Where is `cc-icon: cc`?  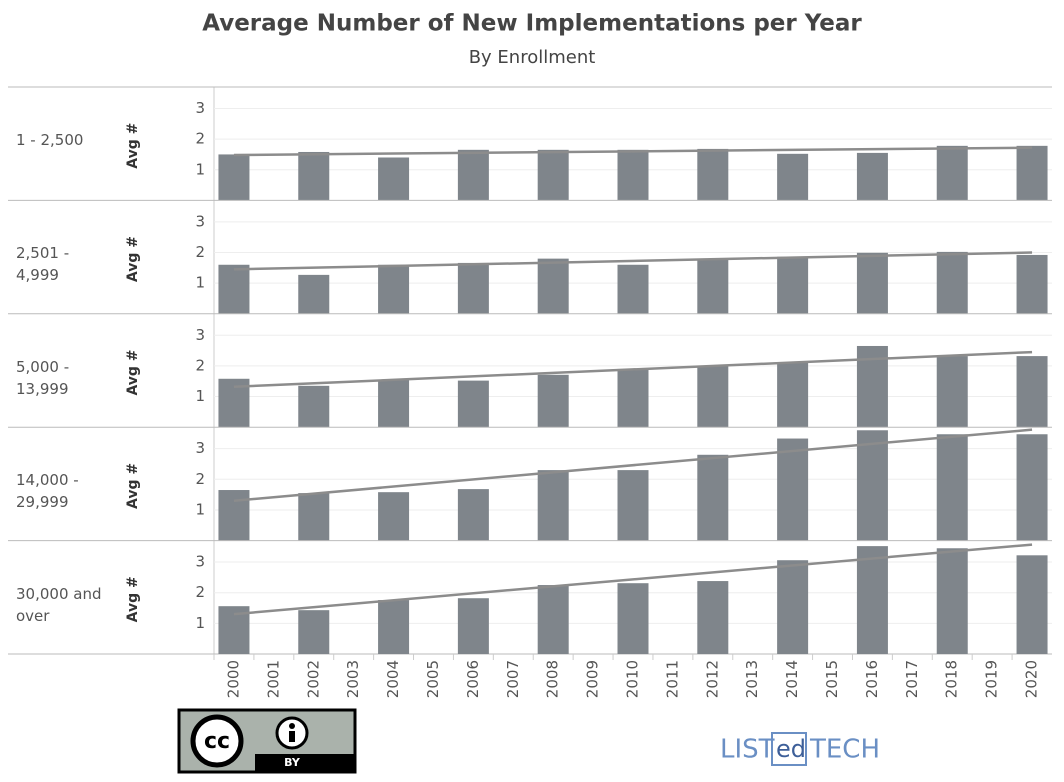
cc-icon: cc is located at coordinates (217, 741).